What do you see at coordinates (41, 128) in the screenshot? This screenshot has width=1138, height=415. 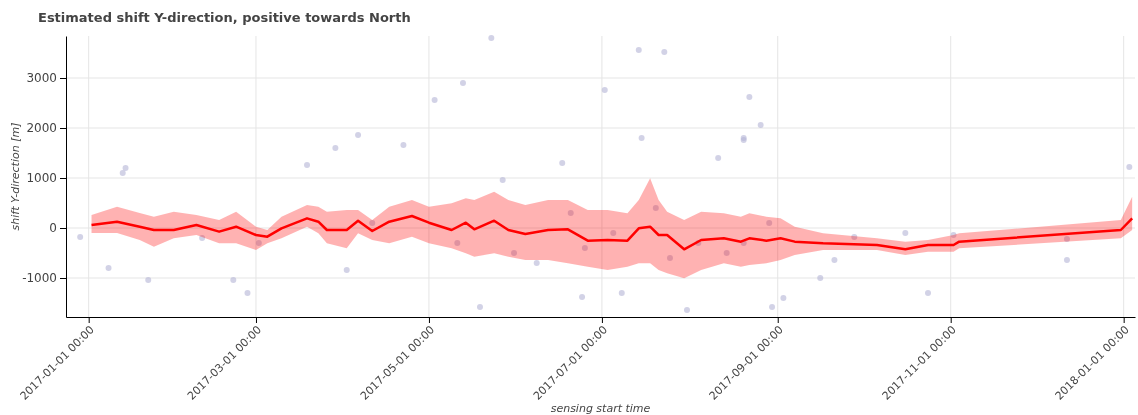 I see `y-tick-label: 2000` at bounding box center [41, 128].